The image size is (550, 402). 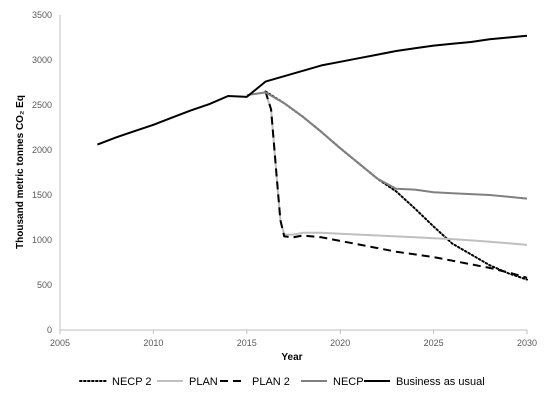 What do you see at coordinates (42, 240) in the screenshot?
I see `y-tick-label: 1000` at bounding box center [42, 240].